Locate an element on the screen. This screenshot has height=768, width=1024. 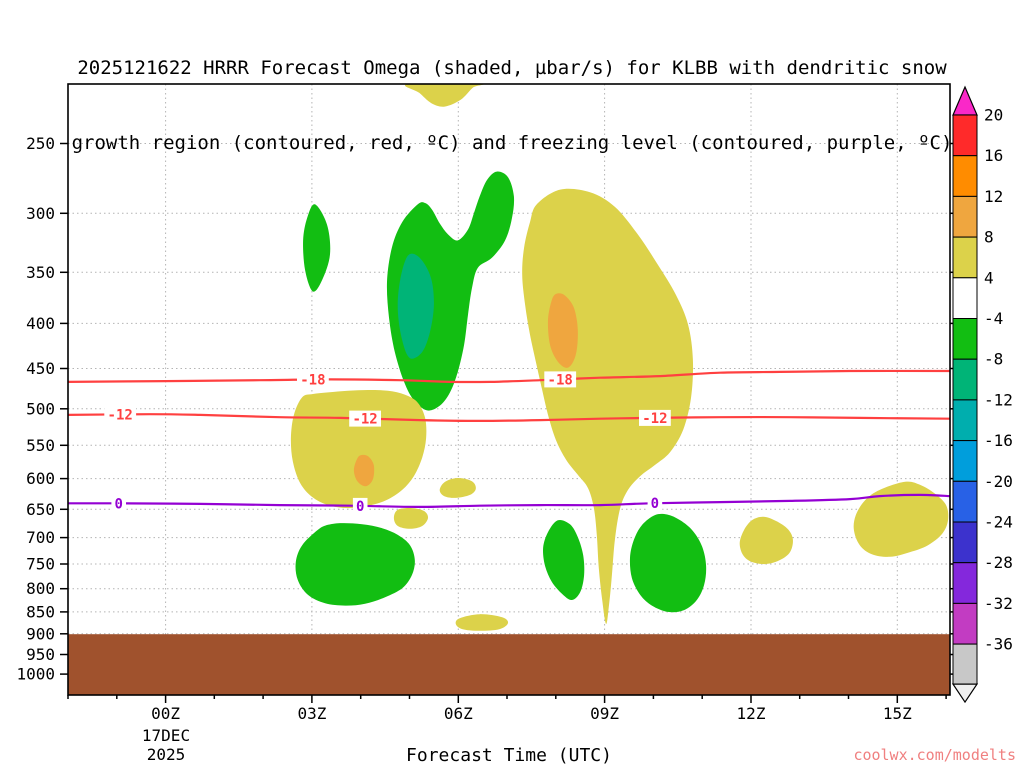
x-tick-label: 03Z is located at coordinates (311, 713).